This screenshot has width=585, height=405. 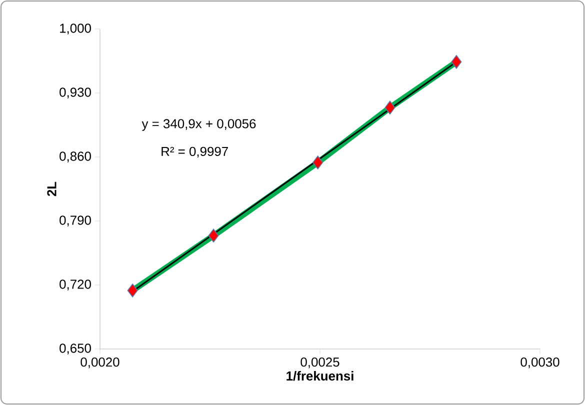 What do you see at coordinates (75, 29) in the screenshot?
I see `y-tick-label: 1,000` at bounding box center [75, 29].